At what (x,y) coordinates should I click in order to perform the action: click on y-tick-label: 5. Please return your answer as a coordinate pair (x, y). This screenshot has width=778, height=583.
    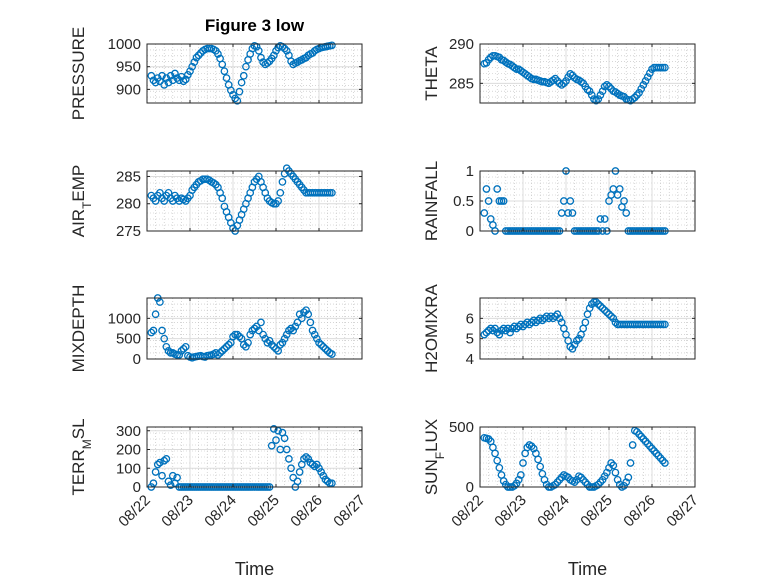
    Looking at the image, I should click on (470, 339).